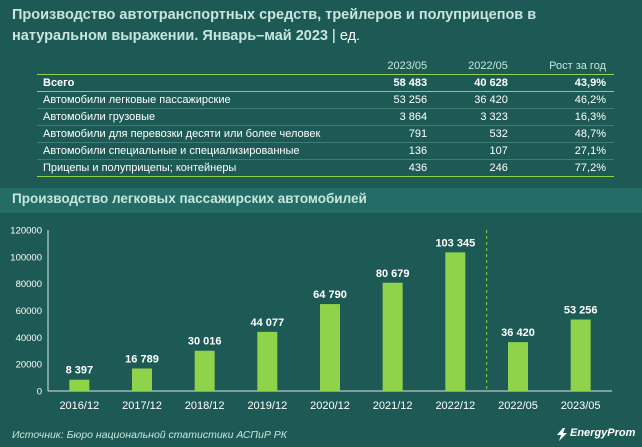  What do you see at coordinates (39, 392) in the screenshot?
I see `y-tick-label: 0` at bounding box center [39, 392].